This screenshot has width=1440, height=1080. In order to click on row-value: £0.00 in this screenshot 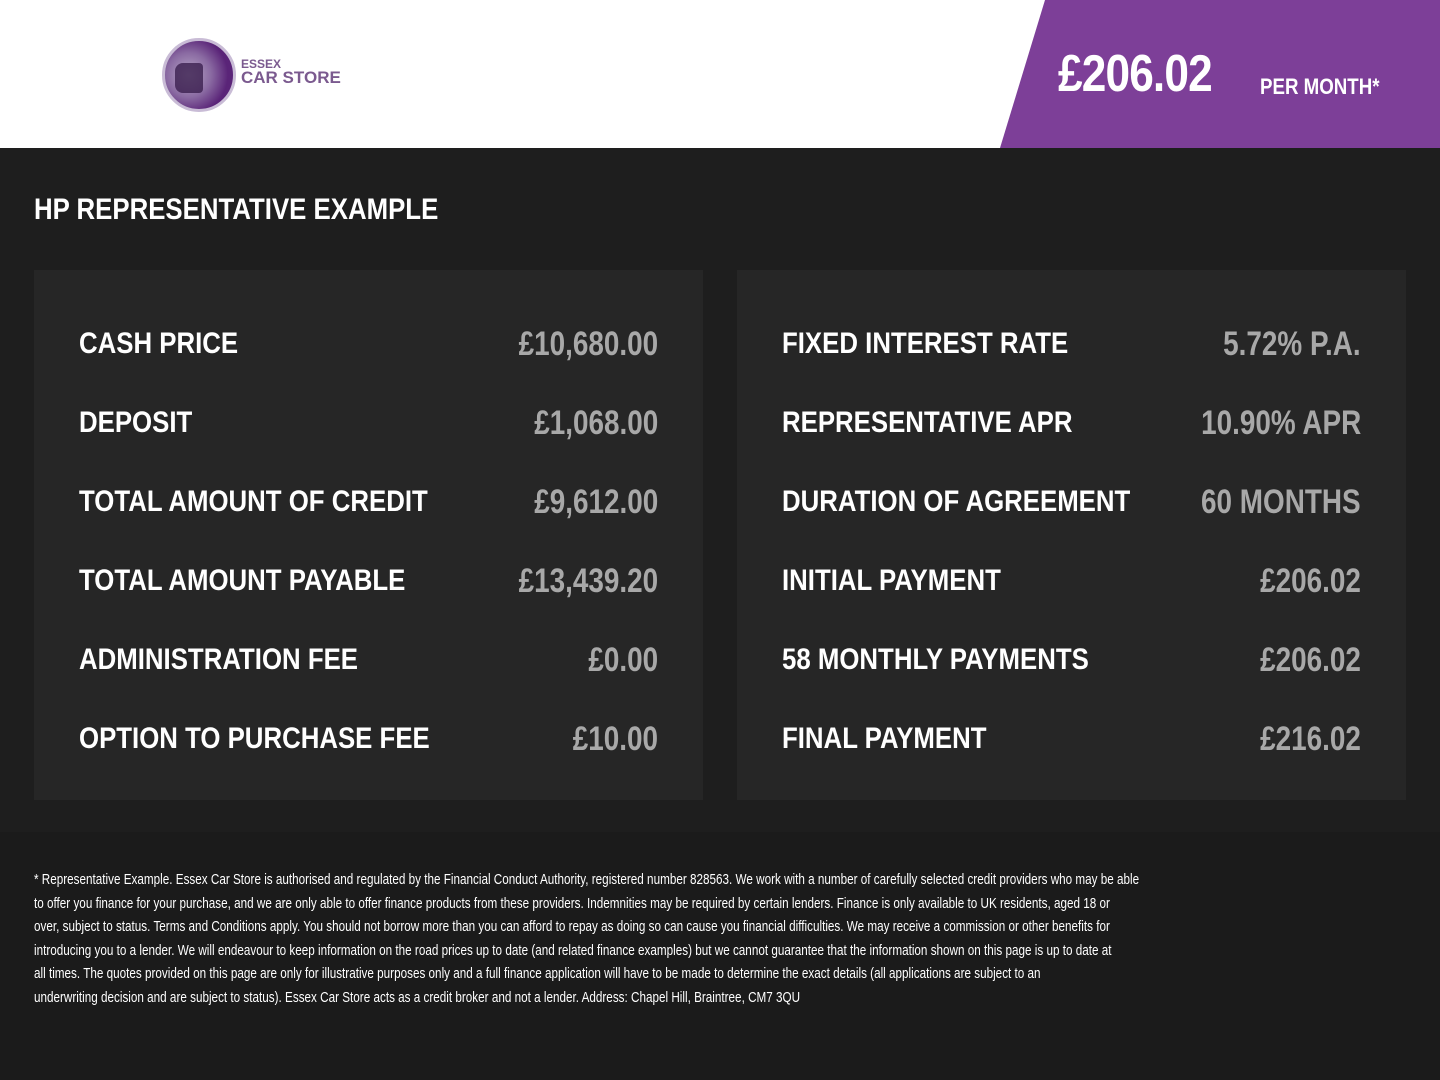, I will do `click(623, 660)`.